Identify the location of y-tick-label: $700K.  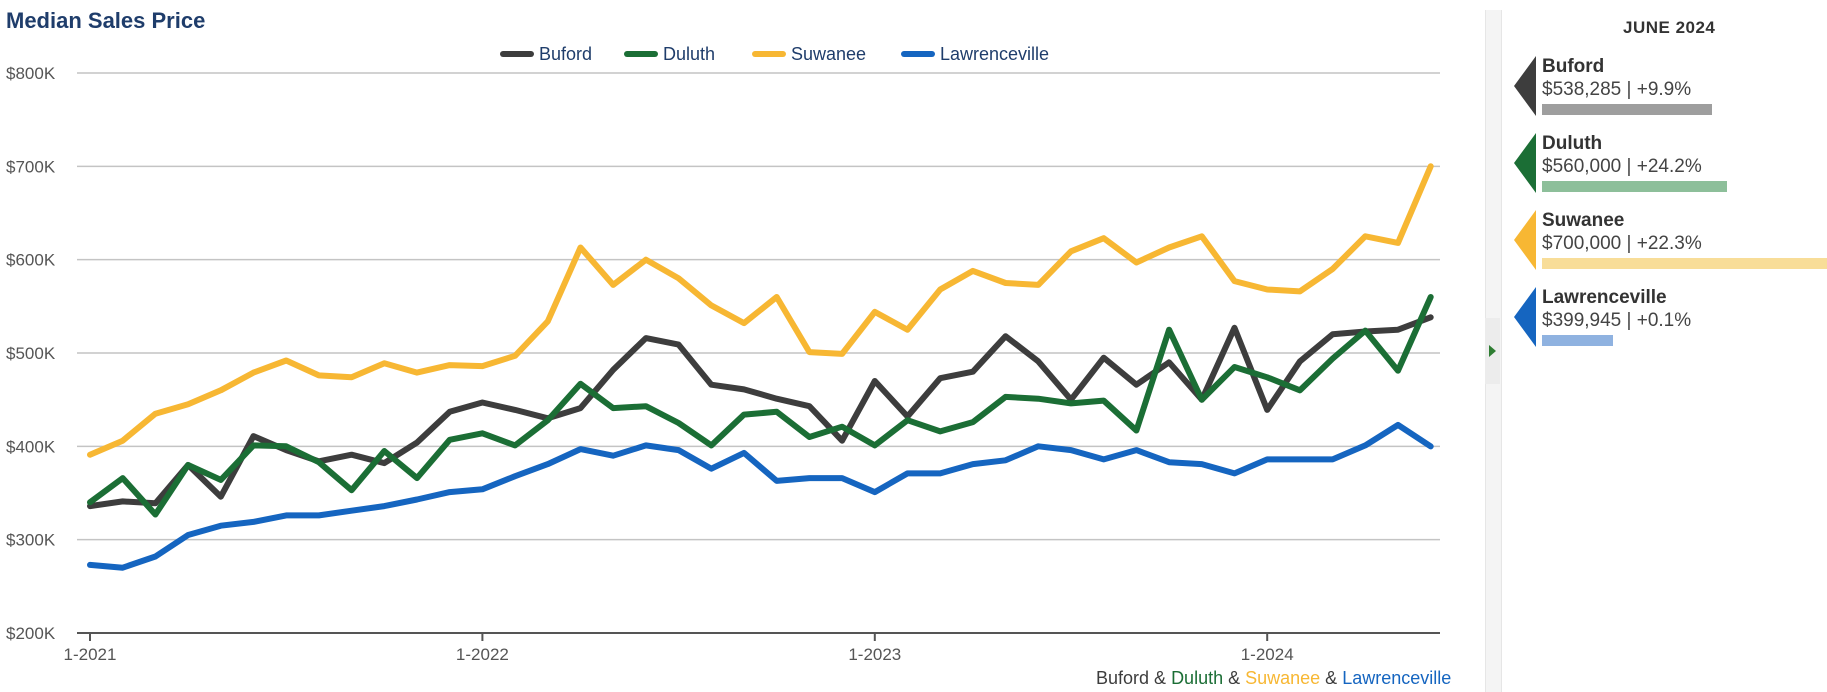
(31, 166).